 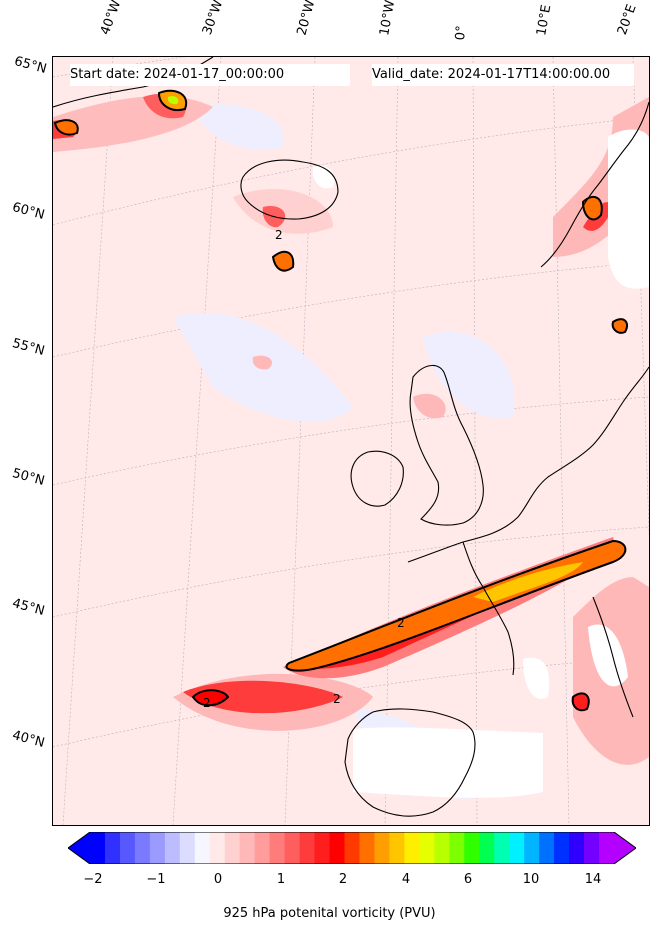 I want to click on lon-label-10w: 10°W, so click(x=388, y=19).